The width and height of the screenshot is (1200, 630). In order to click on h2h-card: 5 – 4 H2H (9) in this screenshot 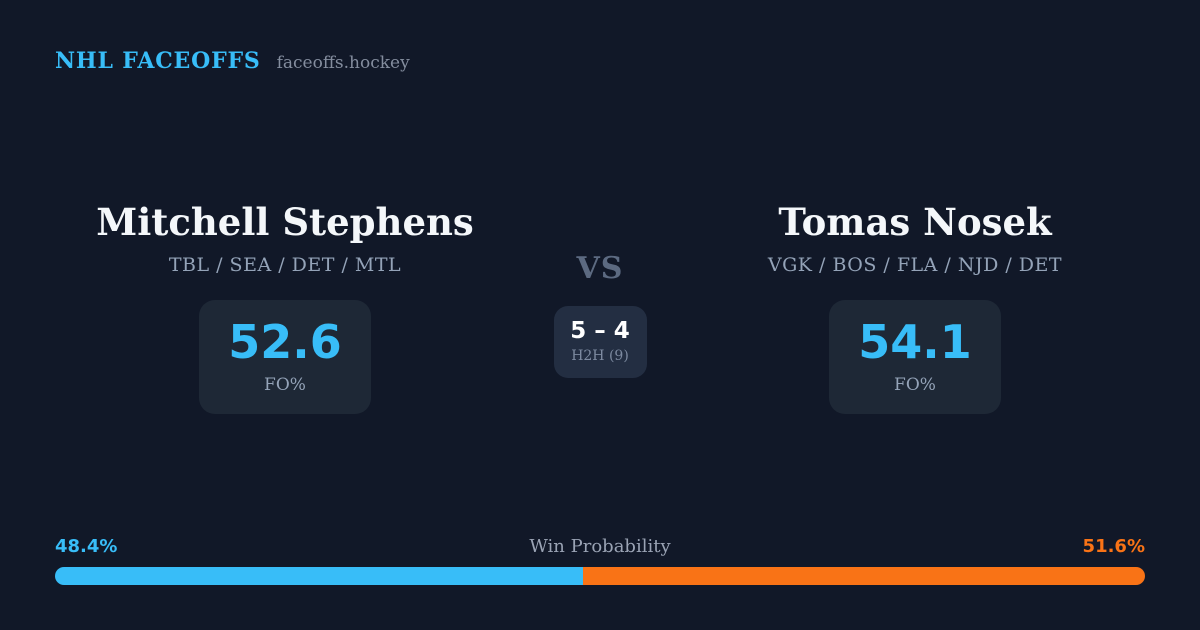, I will do `click(600, 342)`.